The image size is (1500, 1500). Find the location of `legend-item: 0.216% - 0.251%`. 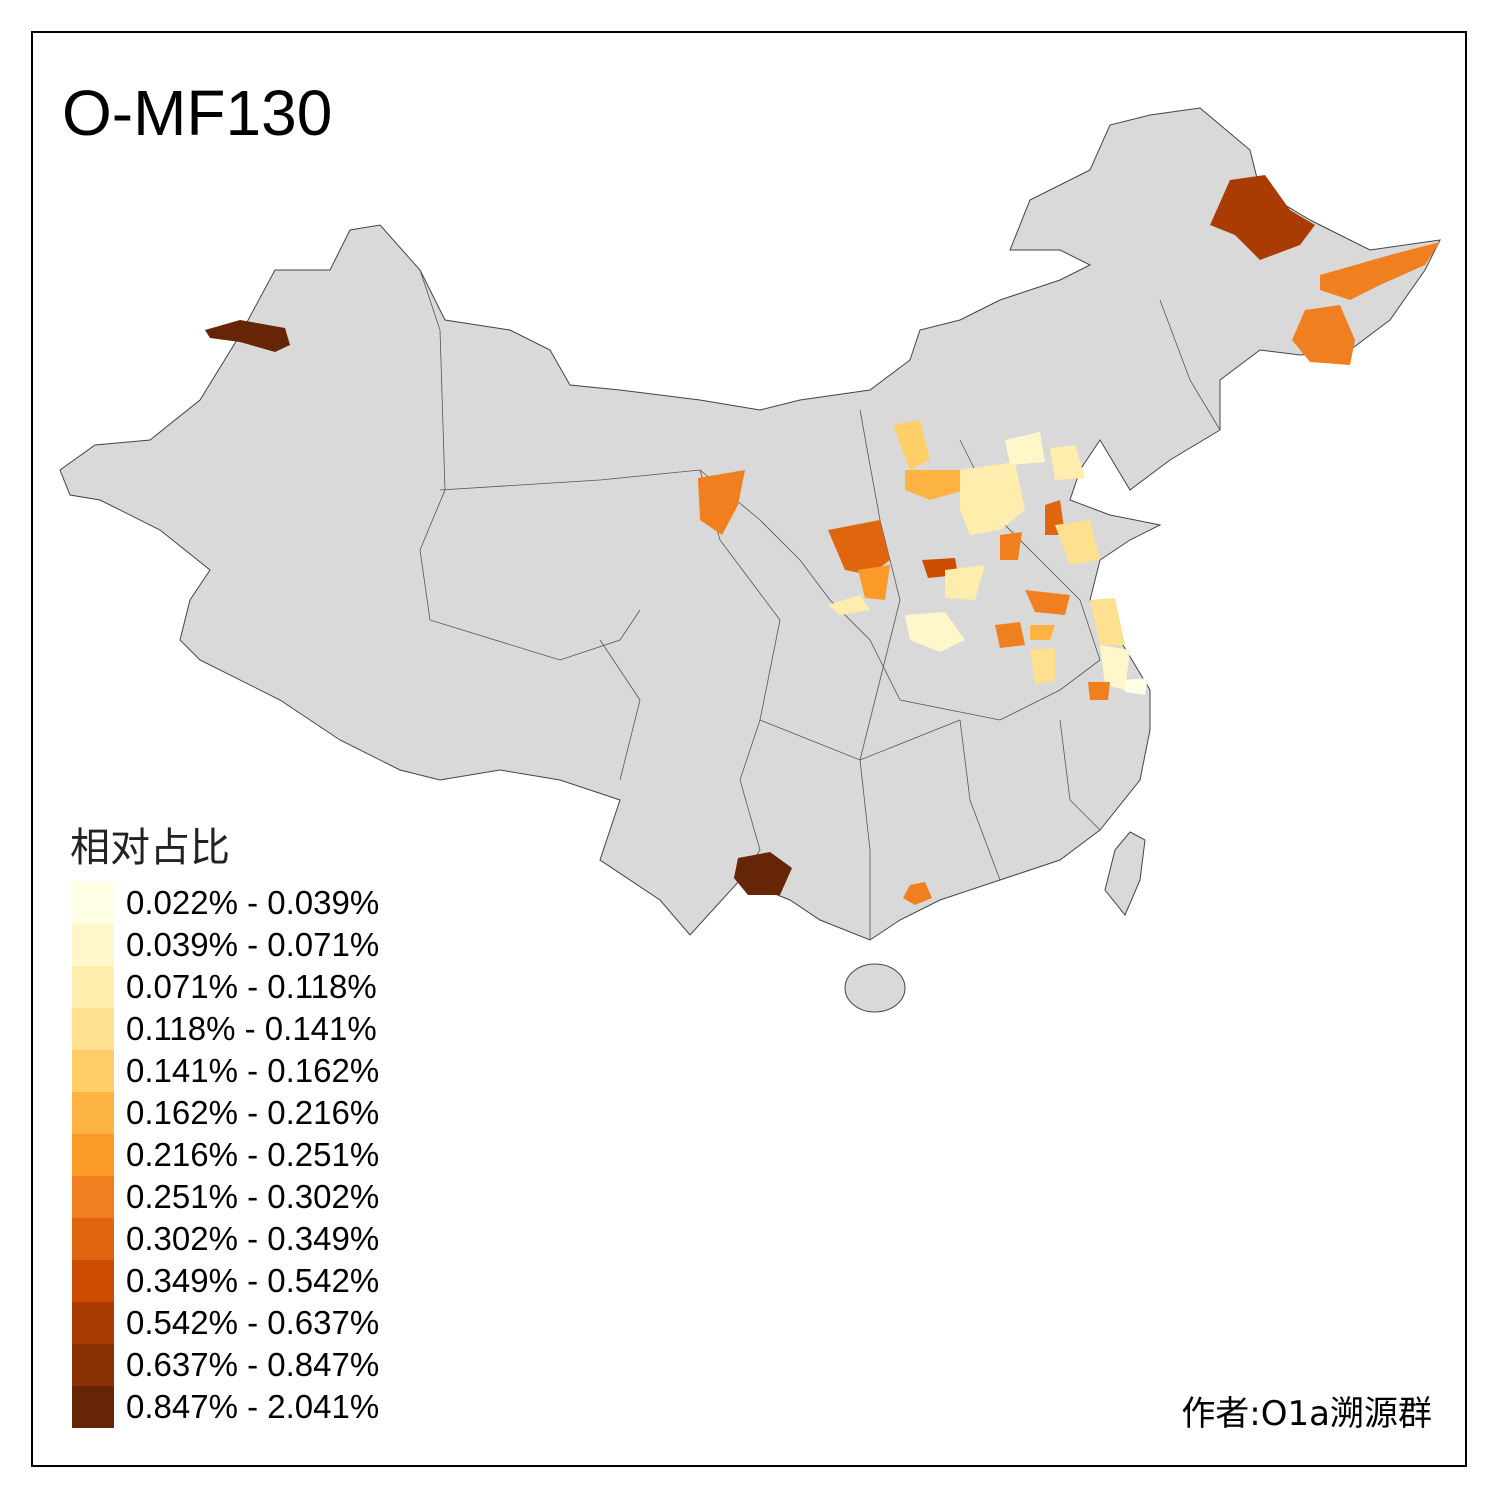

legend-item: 0.216% - 0.251% is located at coordinates (225, 1155).